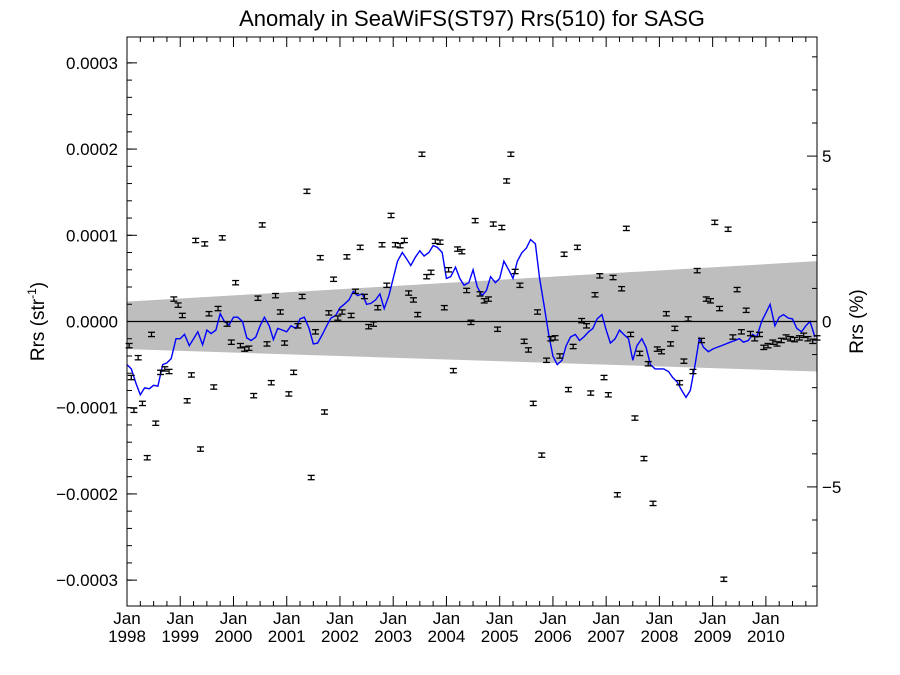 This screenshot has width=900, height=675. I want to click on x-tick-label: Jan 1999, so click(180, 627).